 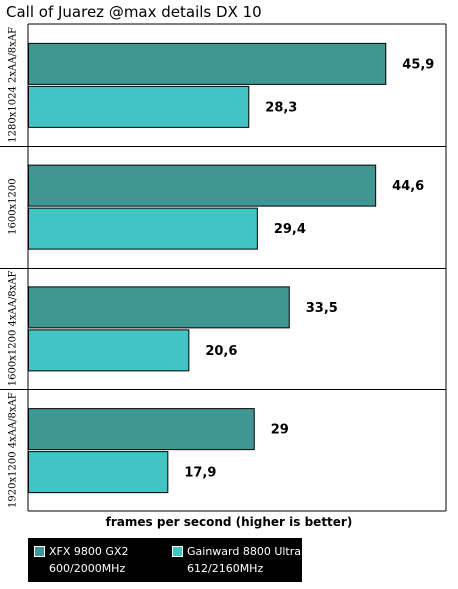 I want to click on legend-sublabel-series-2: 612/2160MHz, so click(x=225, y=568).